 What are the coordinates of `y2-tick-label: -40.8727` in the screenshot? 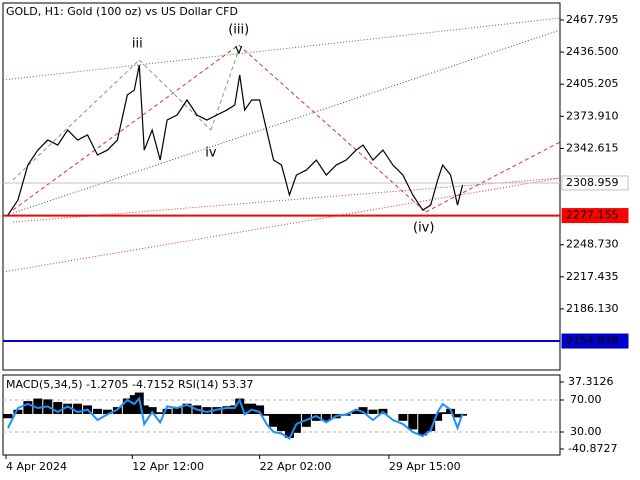 It's located at (592, 448).